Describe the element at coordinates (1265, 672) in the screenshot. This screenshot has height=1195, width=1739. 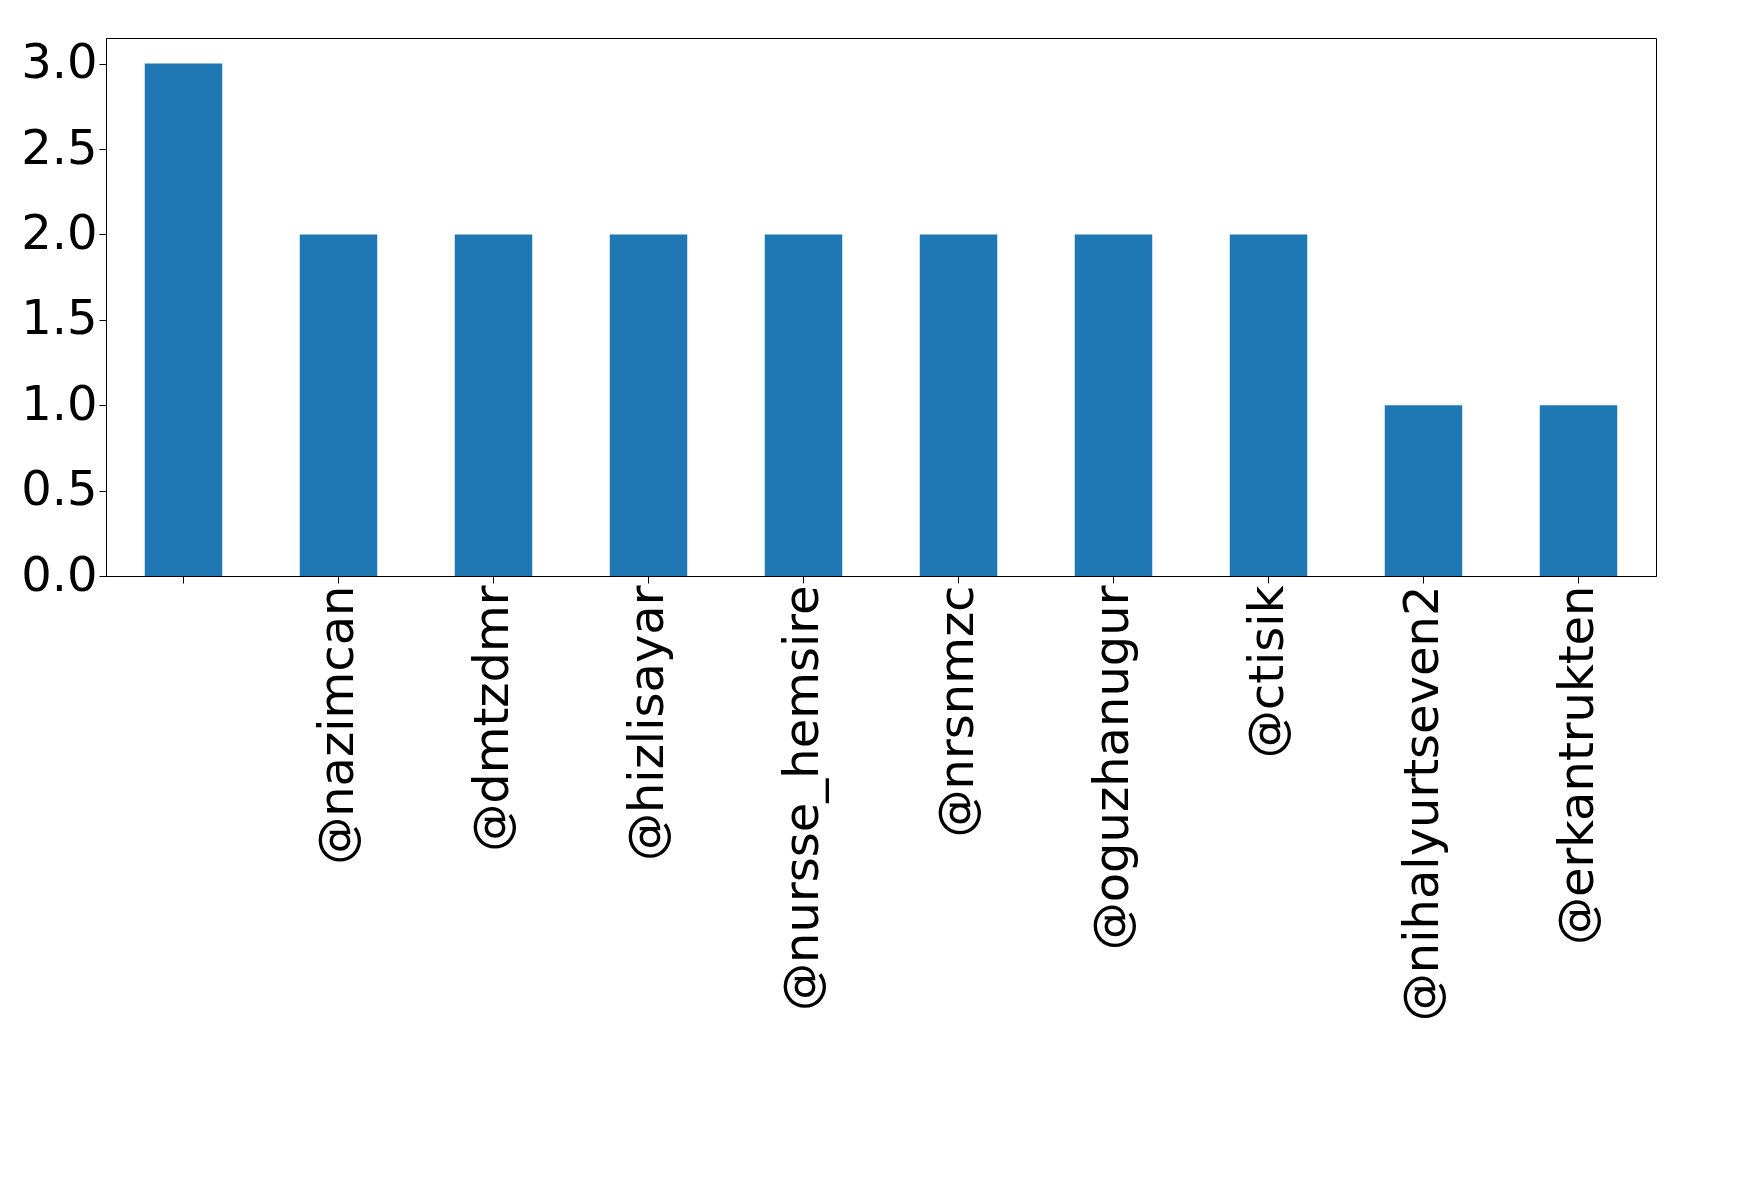
I see `x-tick-label: @ctisik` at that location.